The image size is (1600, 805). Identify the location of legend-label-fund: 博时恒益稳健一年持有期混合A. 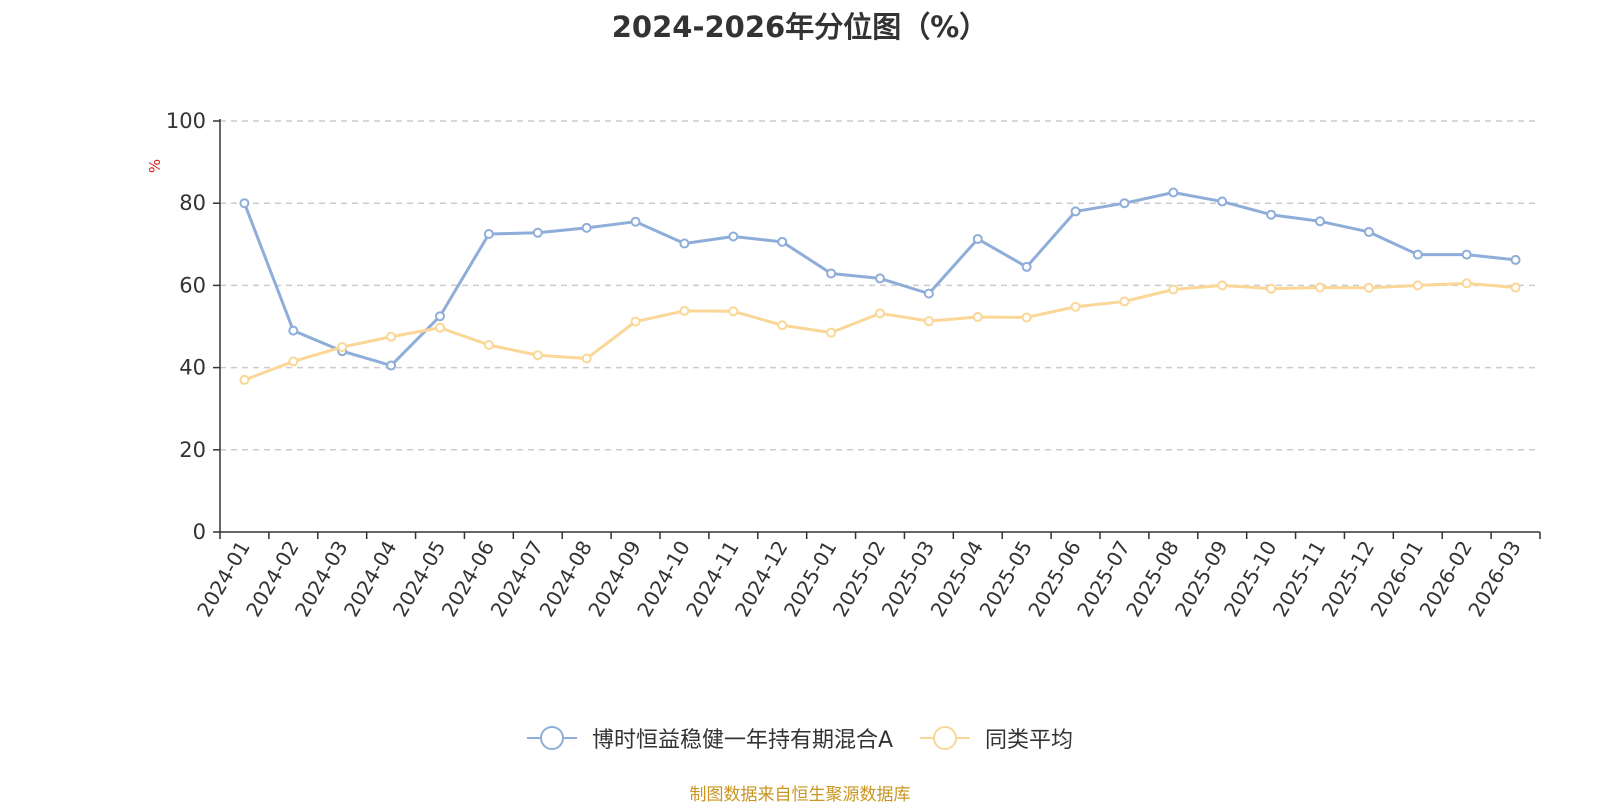
(742, 740).